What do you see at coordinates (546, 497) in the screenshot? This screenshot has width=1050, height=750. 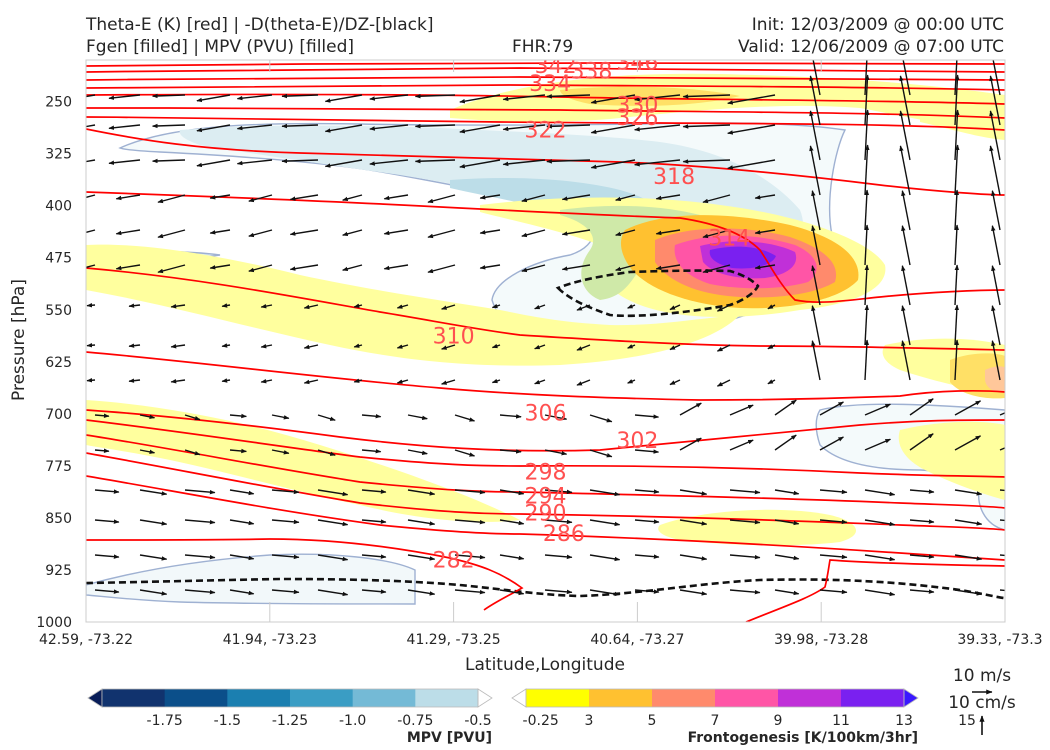 I see `theta-e-label: 294` at bounding box center [546, 497].